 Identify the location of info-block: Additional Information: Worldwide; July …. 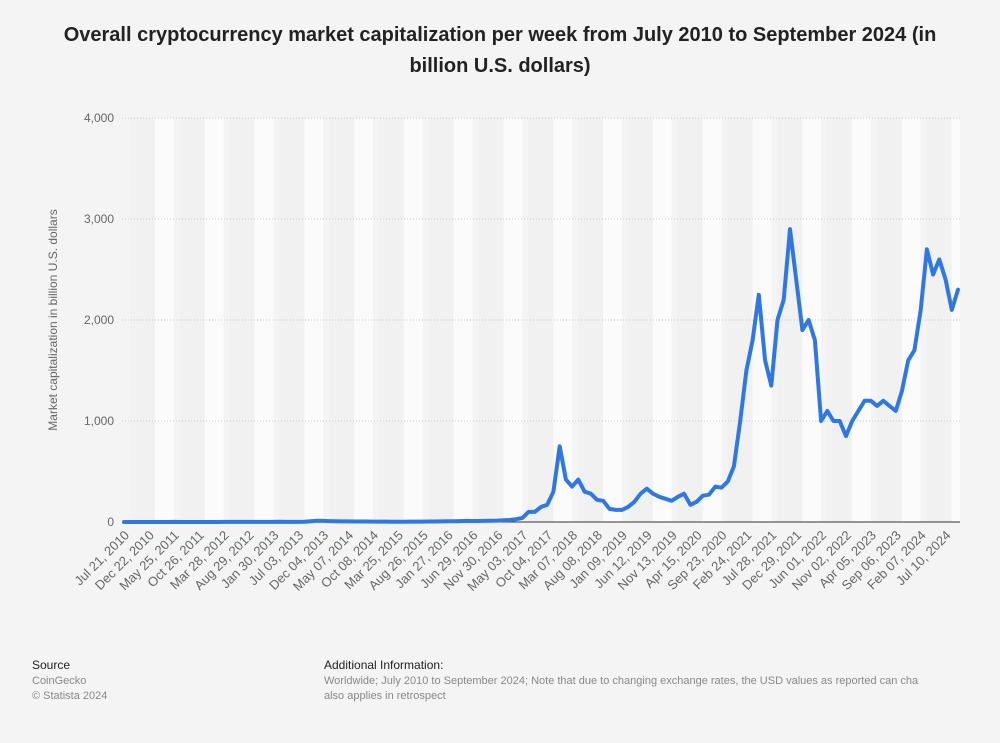
(662, 681).